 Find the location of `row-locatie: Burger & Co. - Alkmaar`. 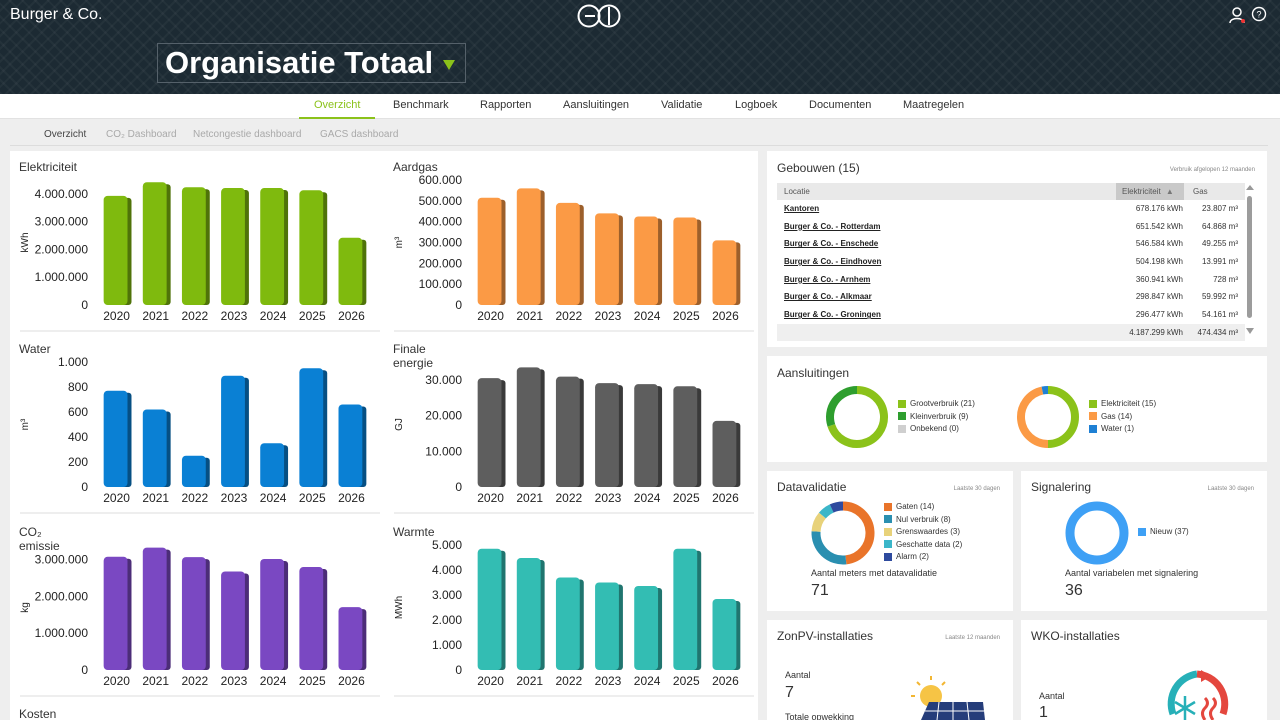

row-locatie: Burger & Co. - Alkmaar is located at coordinates (828, 297).